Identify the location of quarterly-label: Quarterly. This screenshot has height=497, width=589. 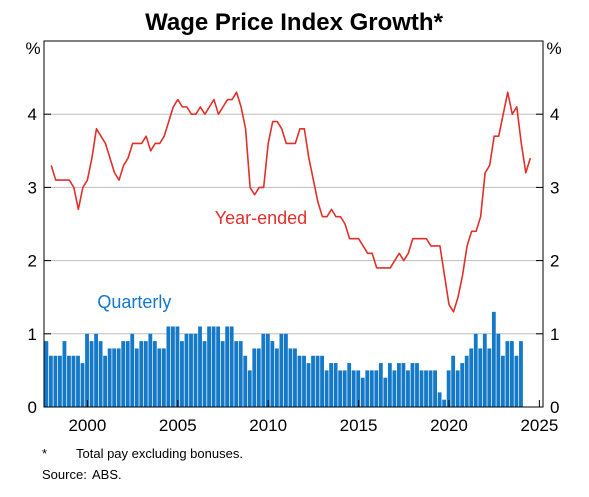
(134, 302).